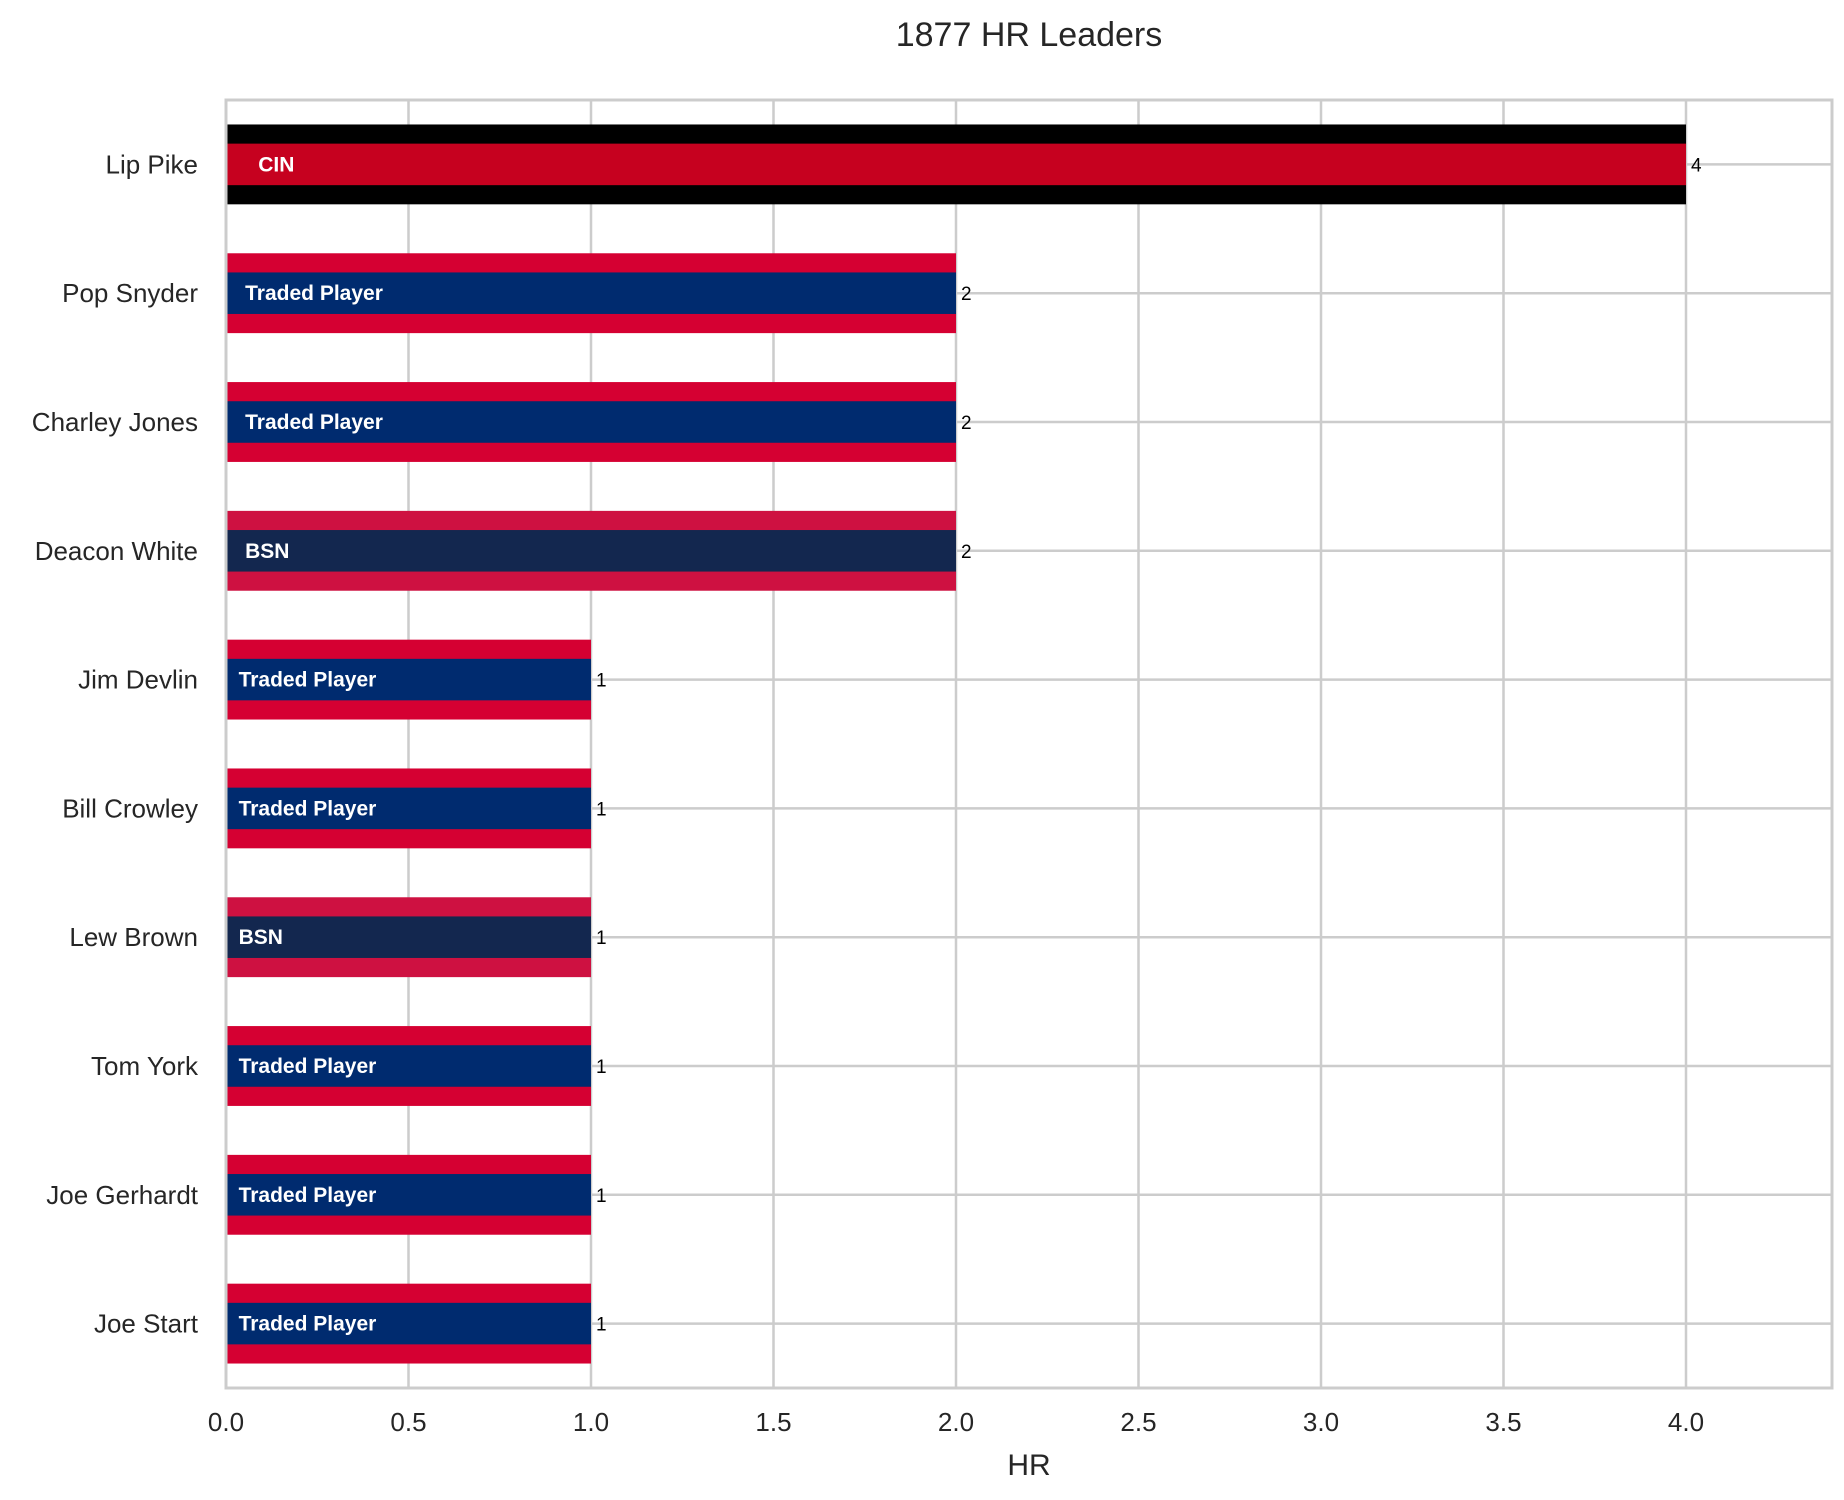  What do you see at coordinates (1686, 1422) in the screenshot?
I see `x-tick-label: 4.0` at bounding box center [1686, 1422].